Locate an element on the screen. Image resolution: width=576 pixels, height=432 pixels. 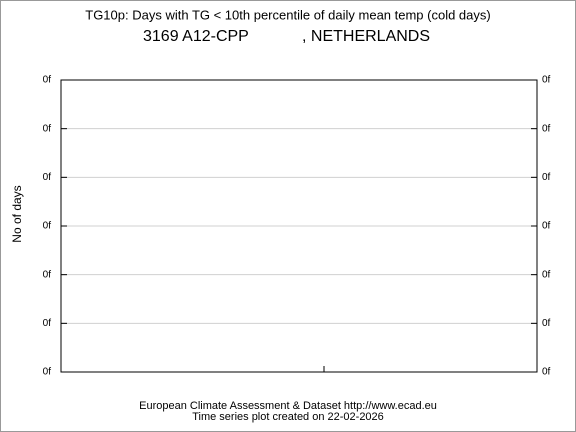
y-axis-label: No of days is located at coordinates (17, 213).